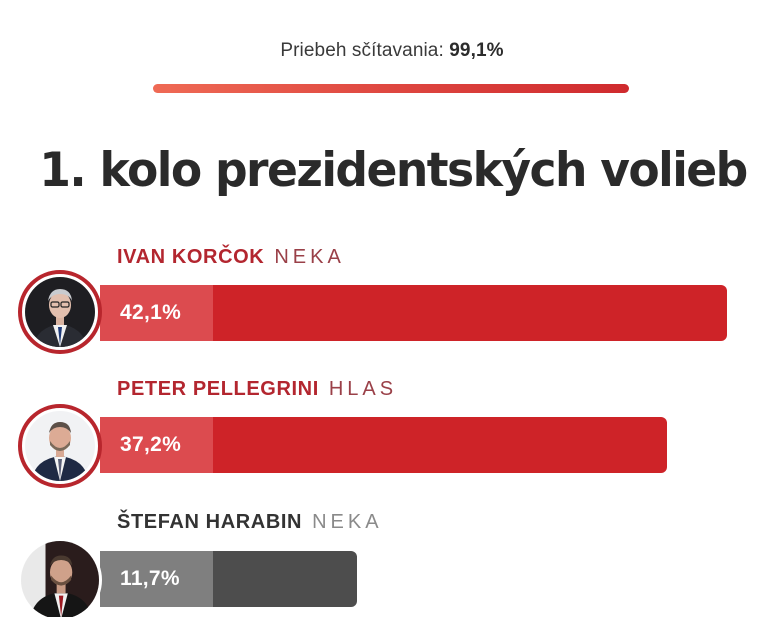 The image size is (768, 617). I want to click on avatar-korcok, so click(60, 312).